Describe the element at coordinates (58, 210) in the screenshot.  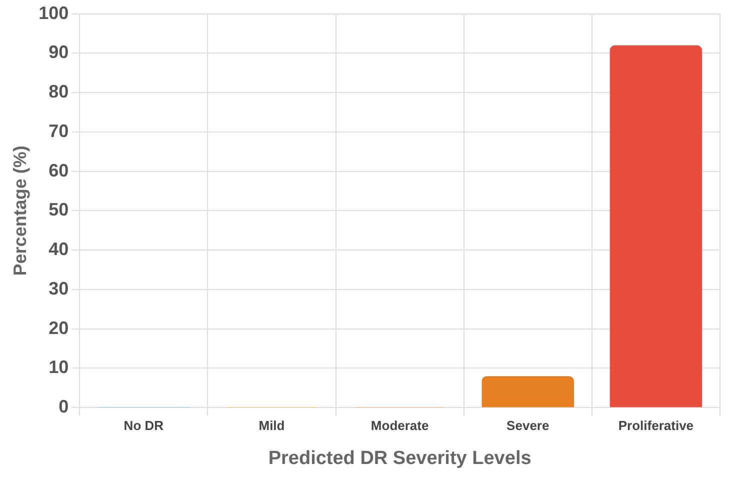
I see `y-tick-label: 50` at that location.